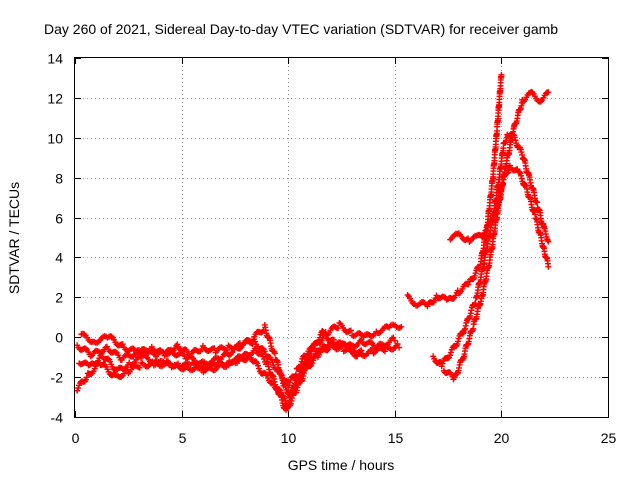 The height and width of the screenshot is (480, 640). Describe the element at coordinates (289, 438) in the screenshot. I see `x-tick-label: 10` at that location.